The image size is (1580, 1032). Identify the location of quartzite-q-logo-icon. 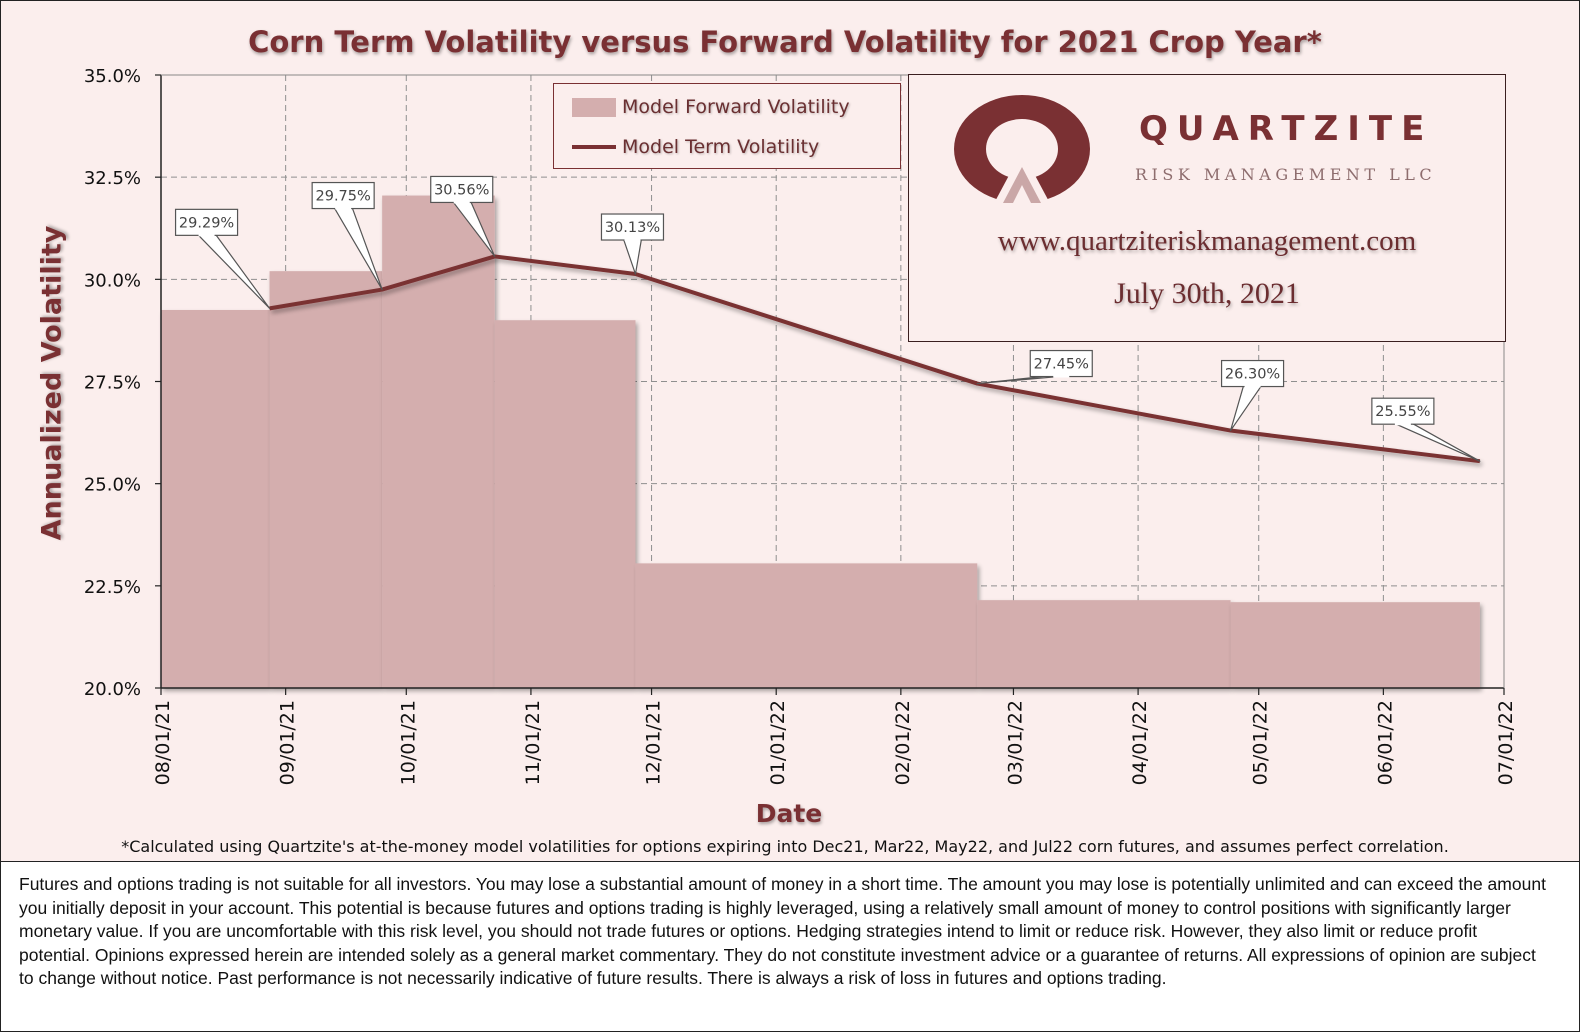
(1022, 152).